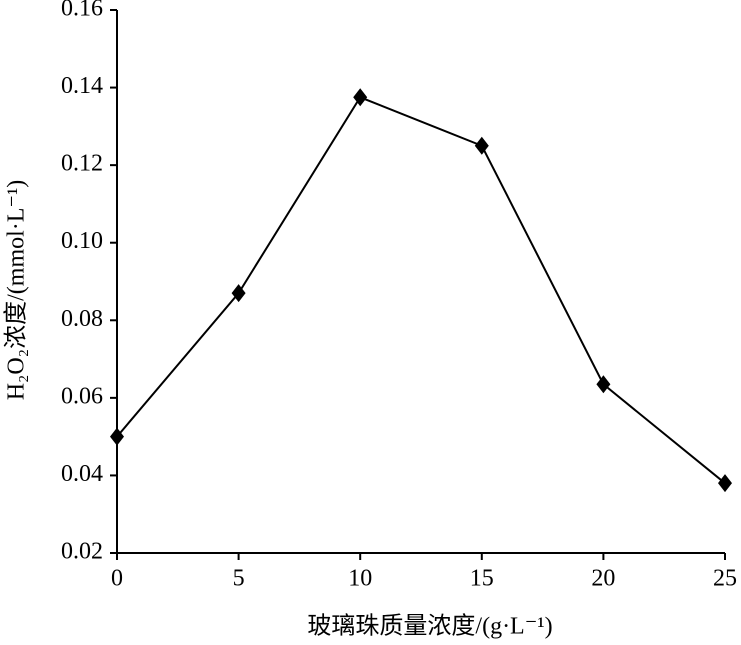 The height and width of the screenshot is (645, 741). What do you see at coordinates (82, 11) in the screenshot?
I see `y-tick-label: 0.16` at bounding box center [82, 11].